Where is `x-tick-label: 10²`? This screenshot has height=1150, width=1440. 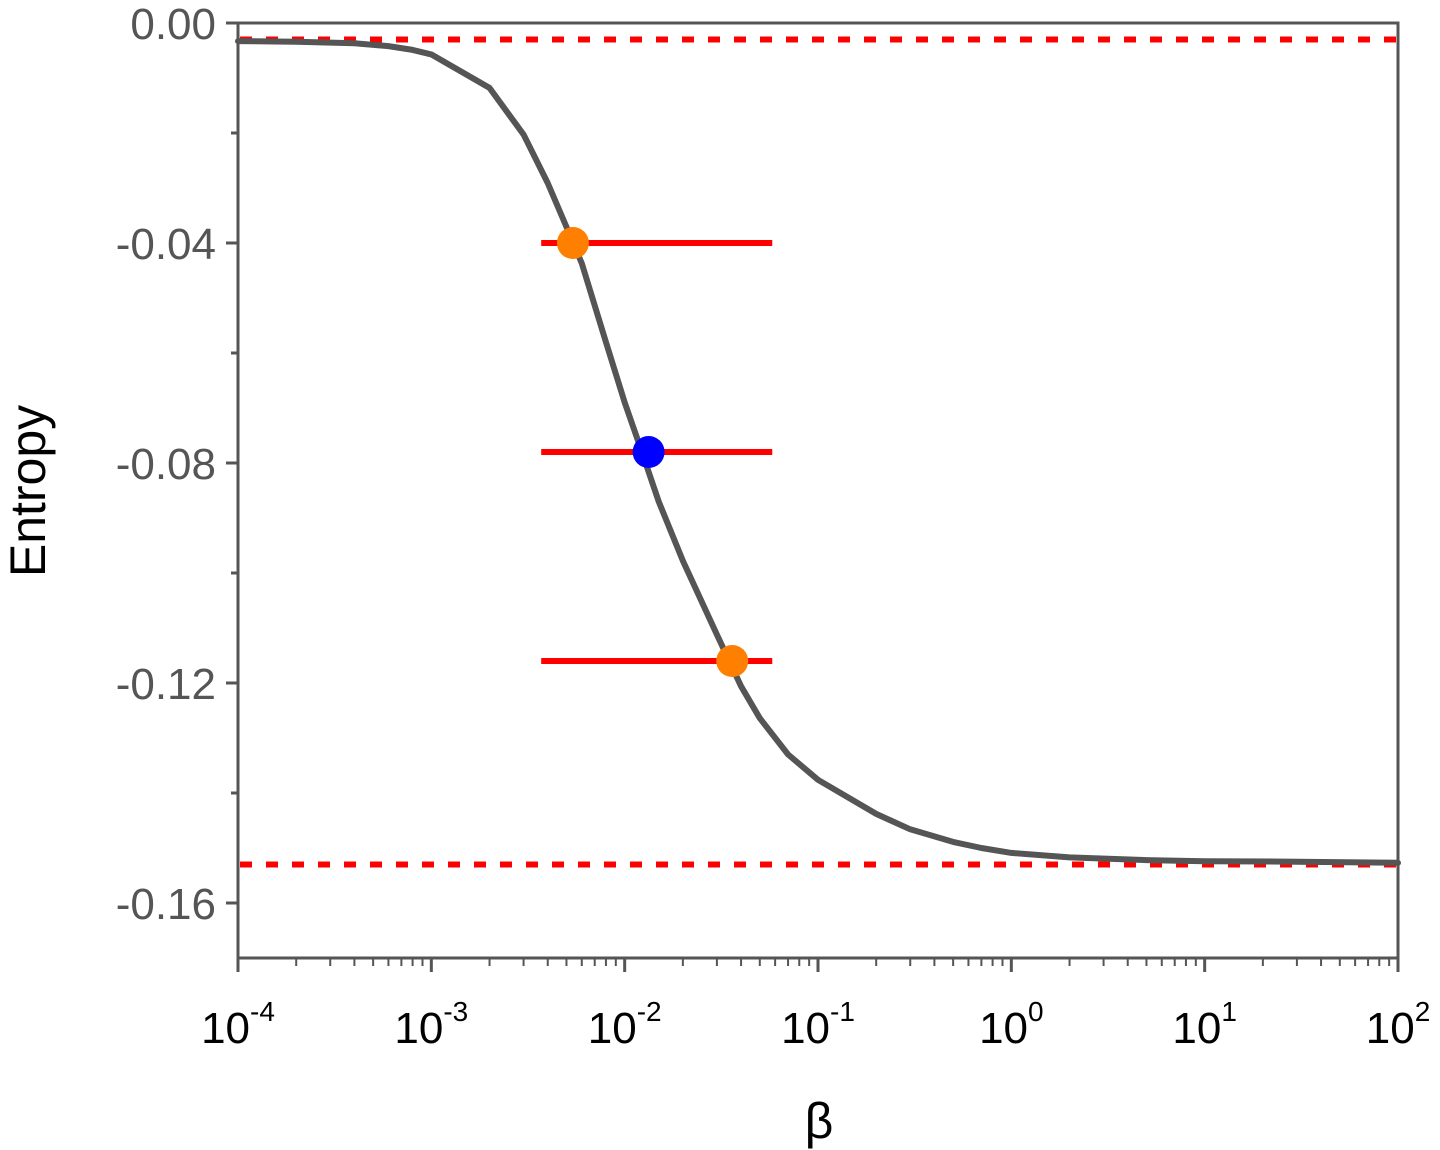 x-tick-label: 10² is located at coordinates (1398, 1024).